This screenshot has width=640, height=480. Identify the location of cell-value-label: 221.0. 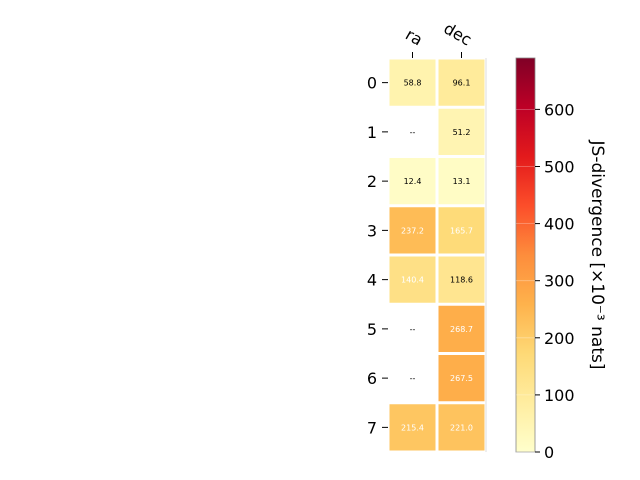
(461, 427).